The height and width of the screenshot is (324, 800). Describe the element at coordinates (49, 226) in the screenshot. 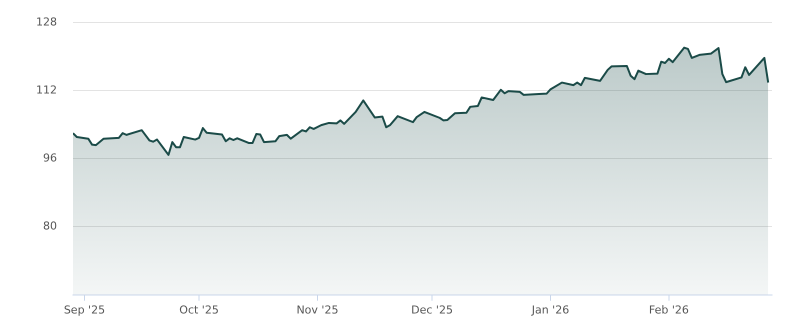

I see `y-tick-label: 80` at that location.